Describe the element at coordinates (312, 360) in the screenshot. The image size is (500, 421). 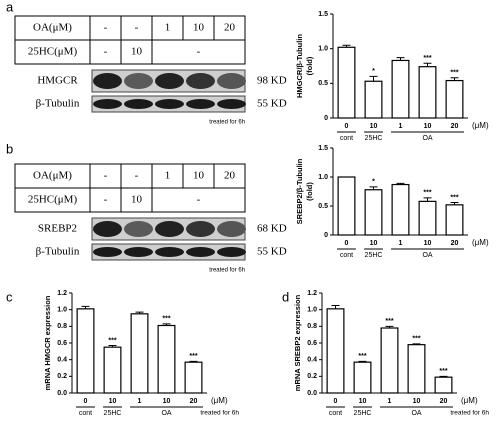
I see `y-tick-label: 0.4` at that location.